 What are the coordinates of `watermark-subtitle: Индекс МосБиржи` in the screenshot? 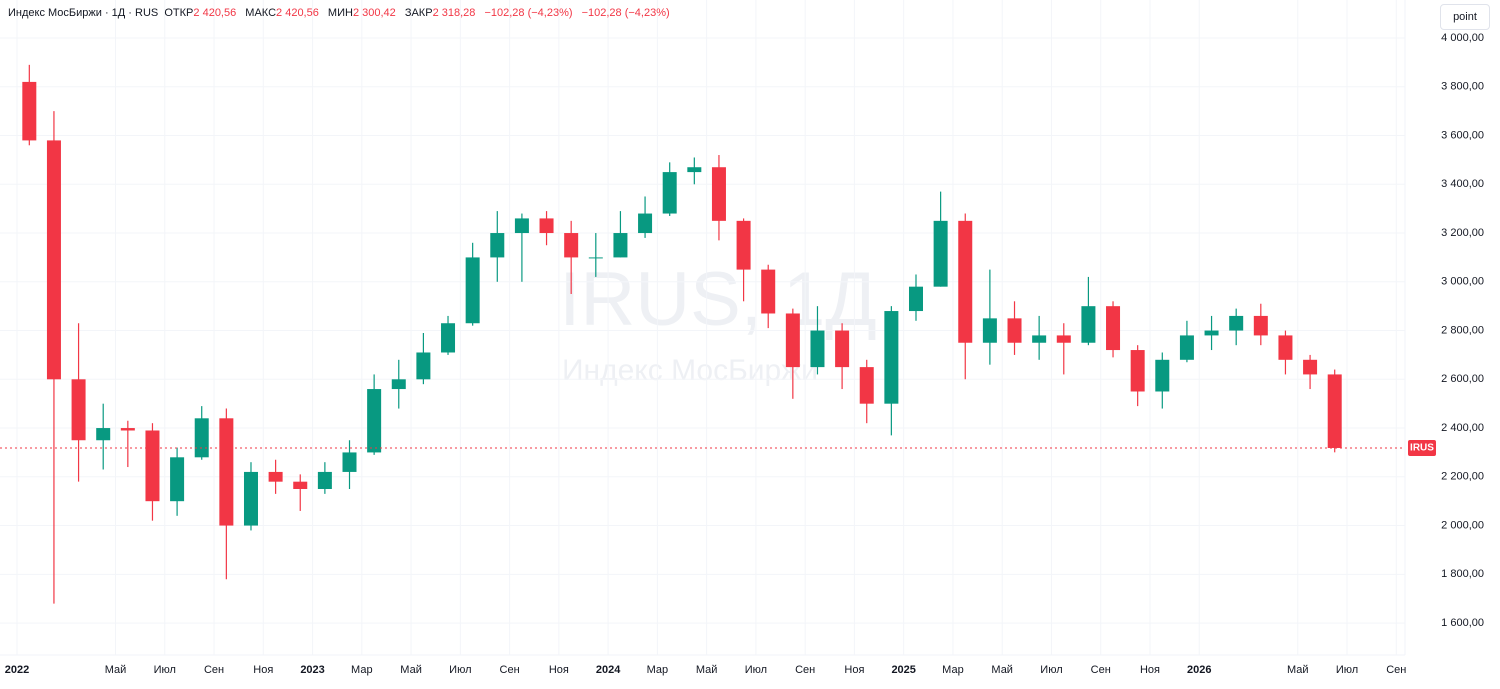 It's located at (690, 370).